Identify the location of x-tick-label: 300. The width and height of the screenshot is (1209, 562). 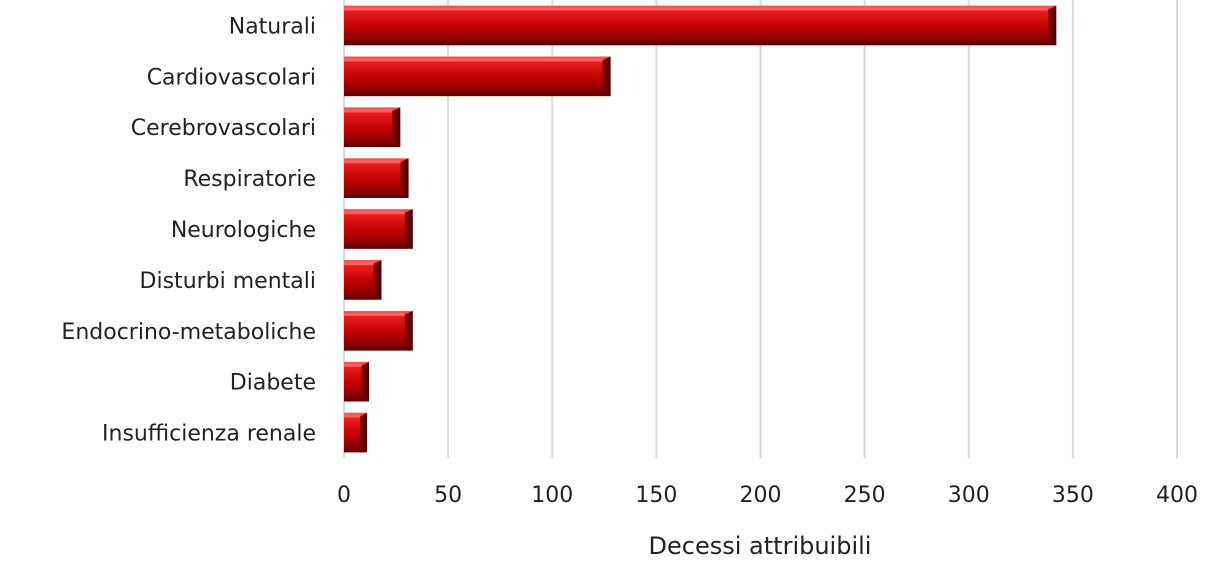
(969, 495).